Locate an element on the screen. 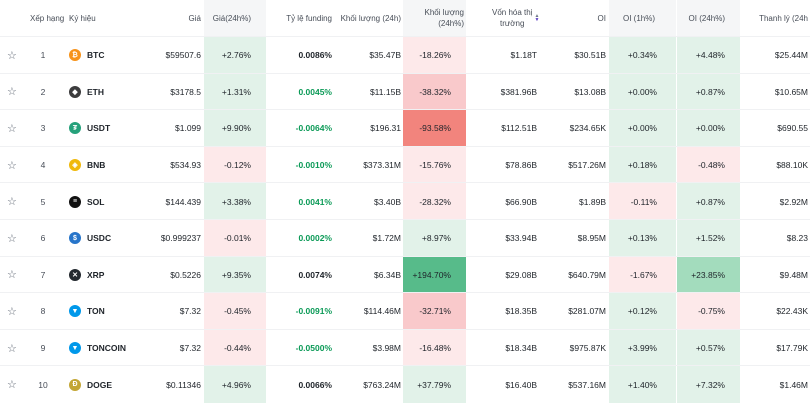 This screenshot has height=403, width=810. price-cell: $144.439 is located at coordinates (183, 201).